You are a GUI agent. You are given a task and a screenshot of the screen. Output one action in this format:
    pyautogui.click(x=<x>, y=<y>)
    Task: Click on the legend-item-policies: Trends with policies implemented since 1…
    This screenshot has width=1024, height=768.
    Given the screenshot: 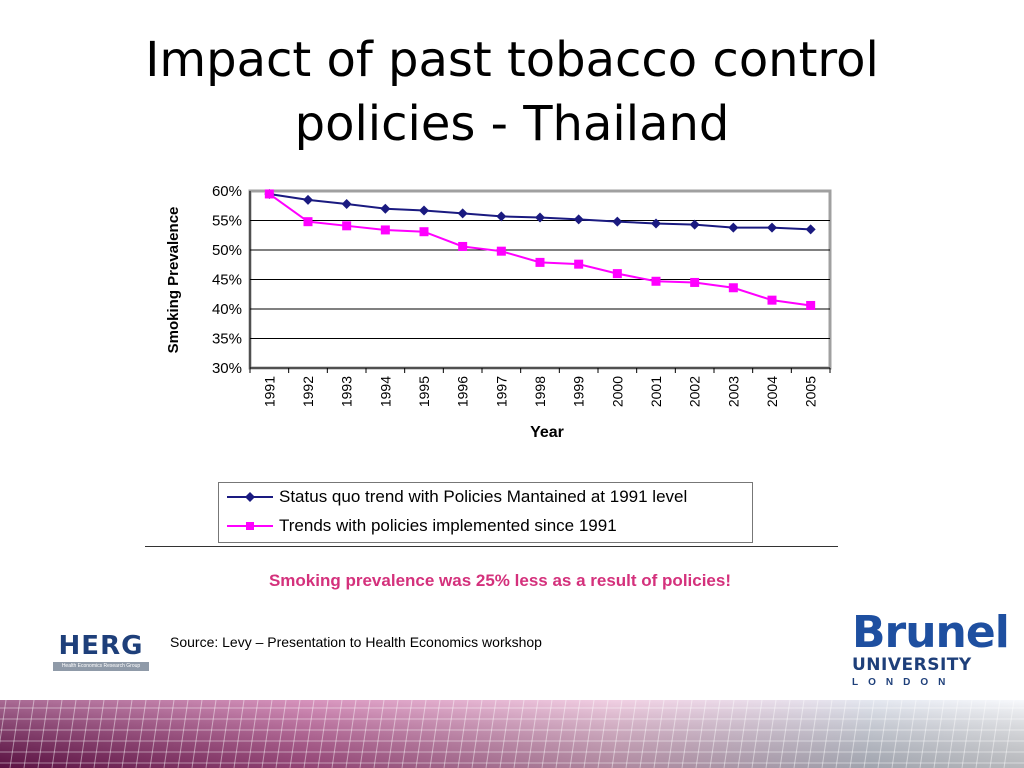 What is the action you would take?
    pyautogui.click(x=421, y=526)
    